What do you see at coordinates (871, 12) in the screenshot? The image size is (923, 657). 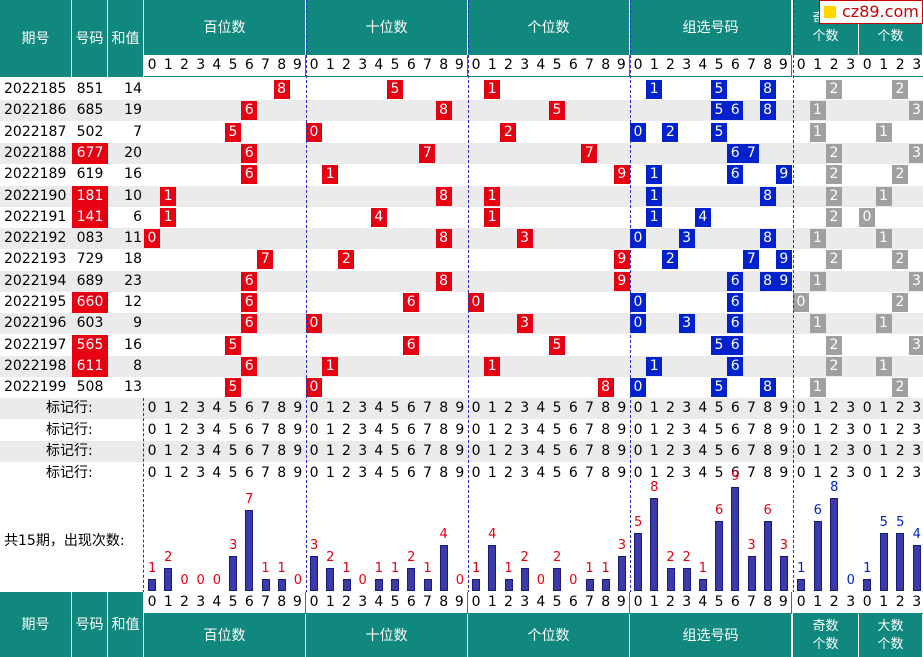 I see `site-logo: cz89.com` at bounding box center [871, 12].